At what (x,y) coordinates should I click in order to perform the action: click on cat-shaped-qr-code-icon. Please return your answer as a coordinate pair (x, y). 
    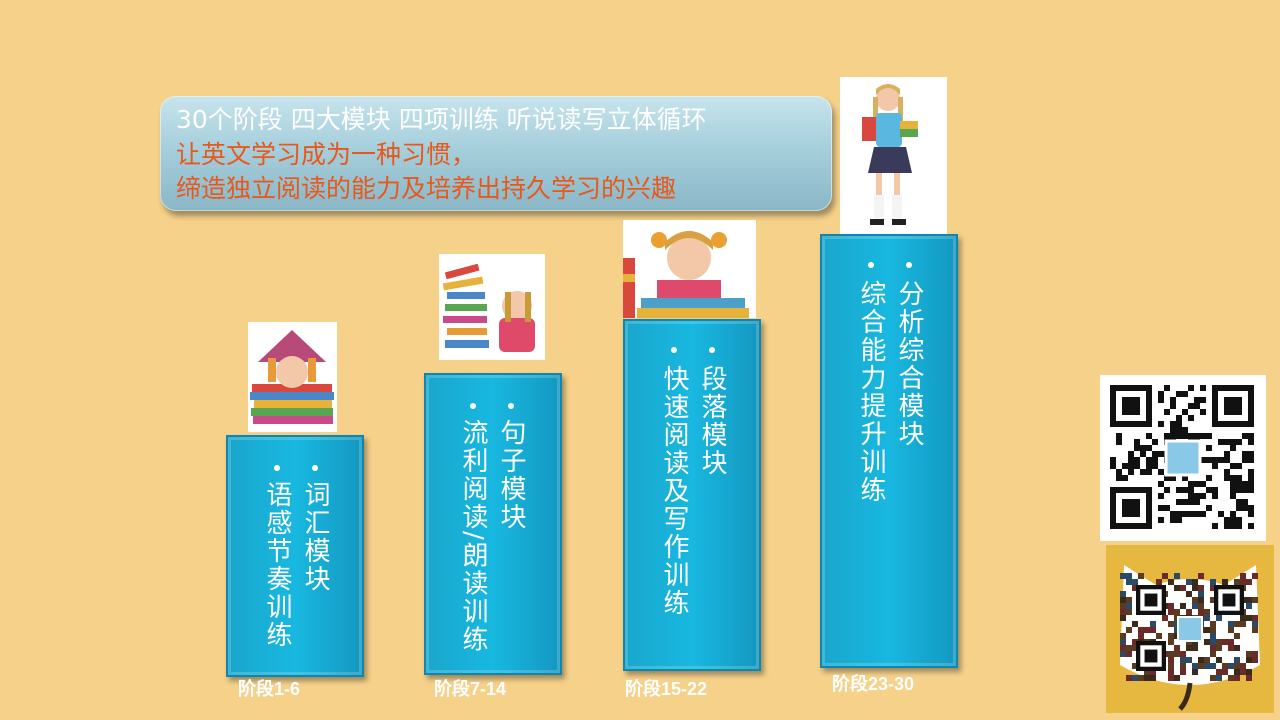
    Looking at the image, I should click on (1190, 629).